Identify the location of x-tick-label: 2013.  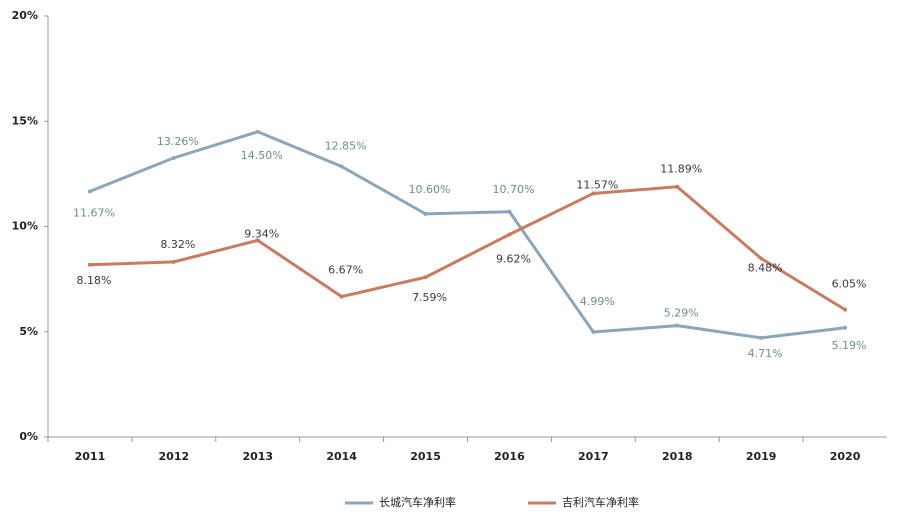
(257, 456).